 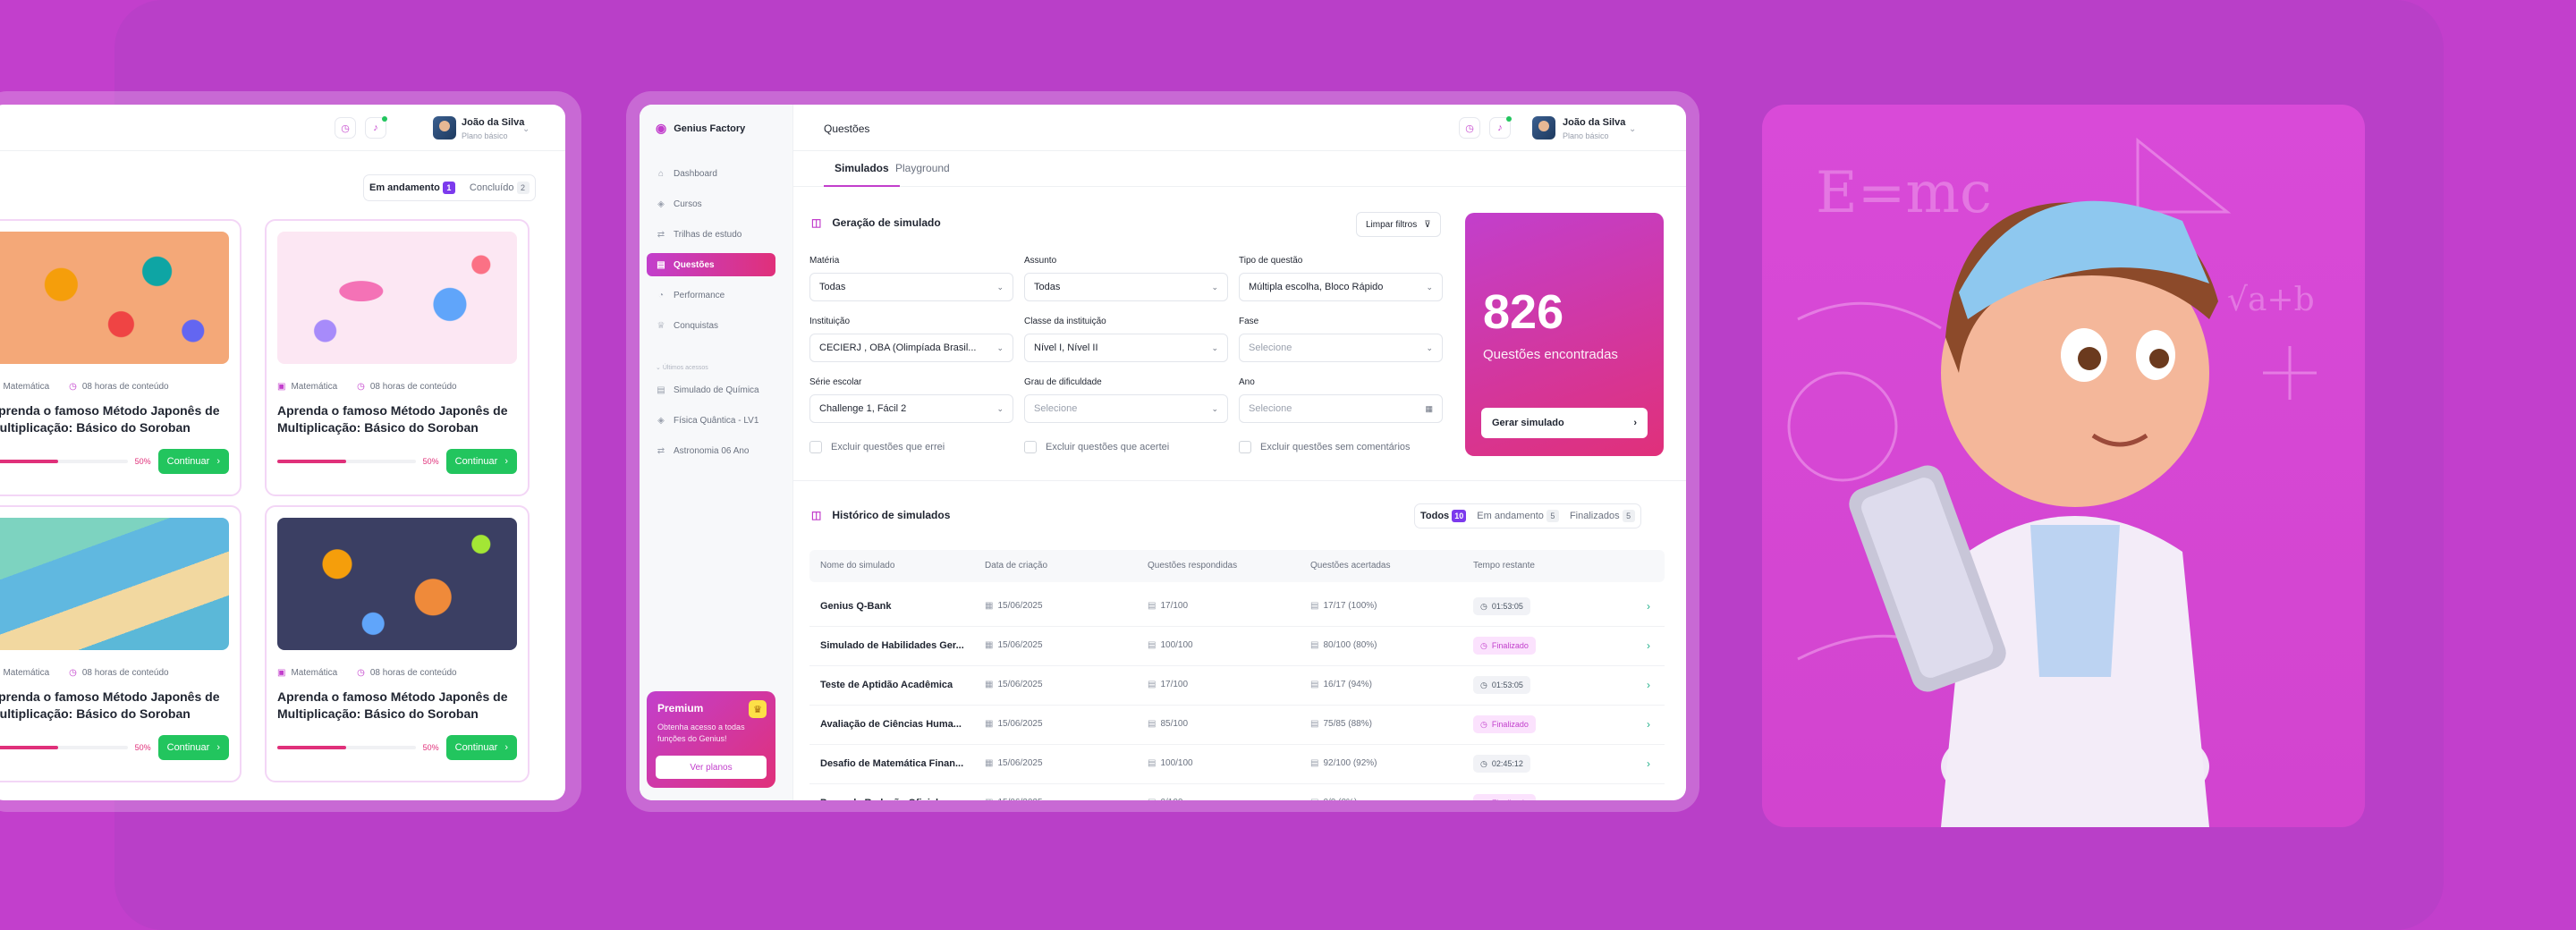 What do you see at coordinates (1165, 799) in the screenshot?
I see `sim-answered: ▤0/100` at bounding box center [1165, 799].